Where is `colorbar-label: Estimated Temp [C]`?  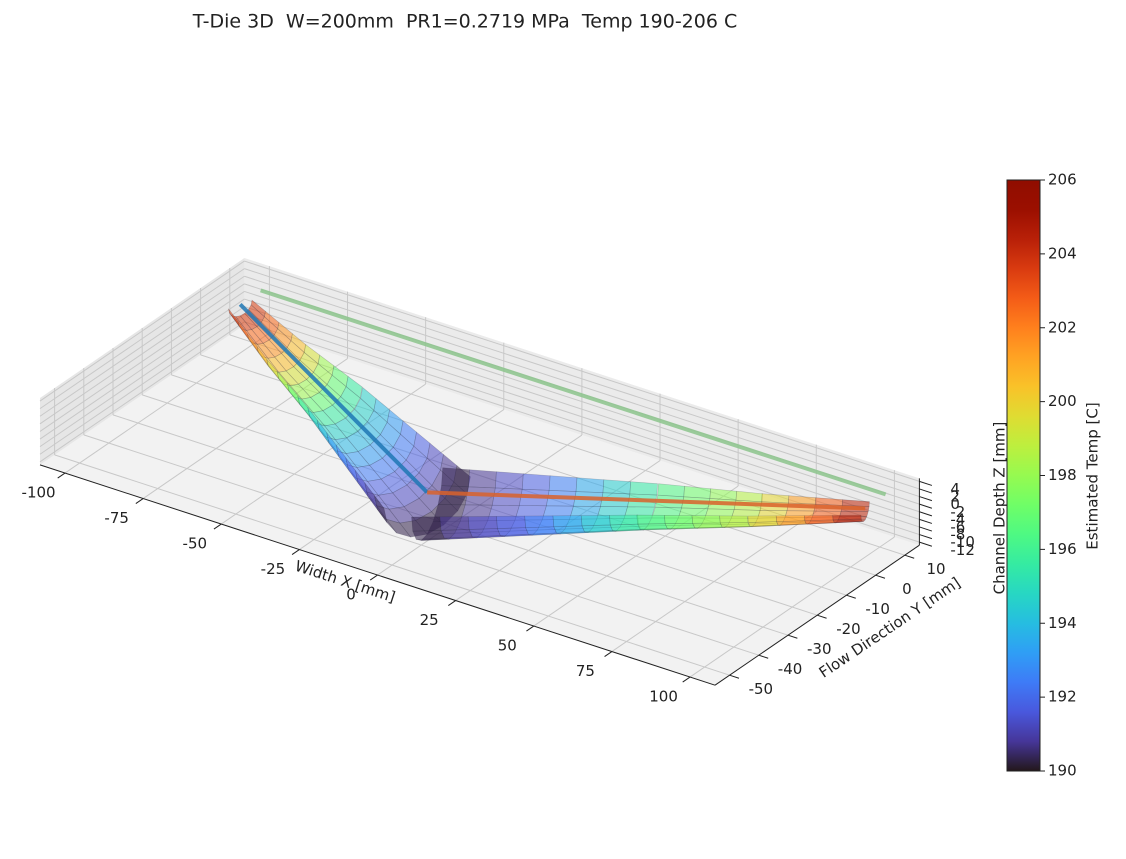 colorbar-label: Estimated Temp [C] is located at coordinates (1093, 475).